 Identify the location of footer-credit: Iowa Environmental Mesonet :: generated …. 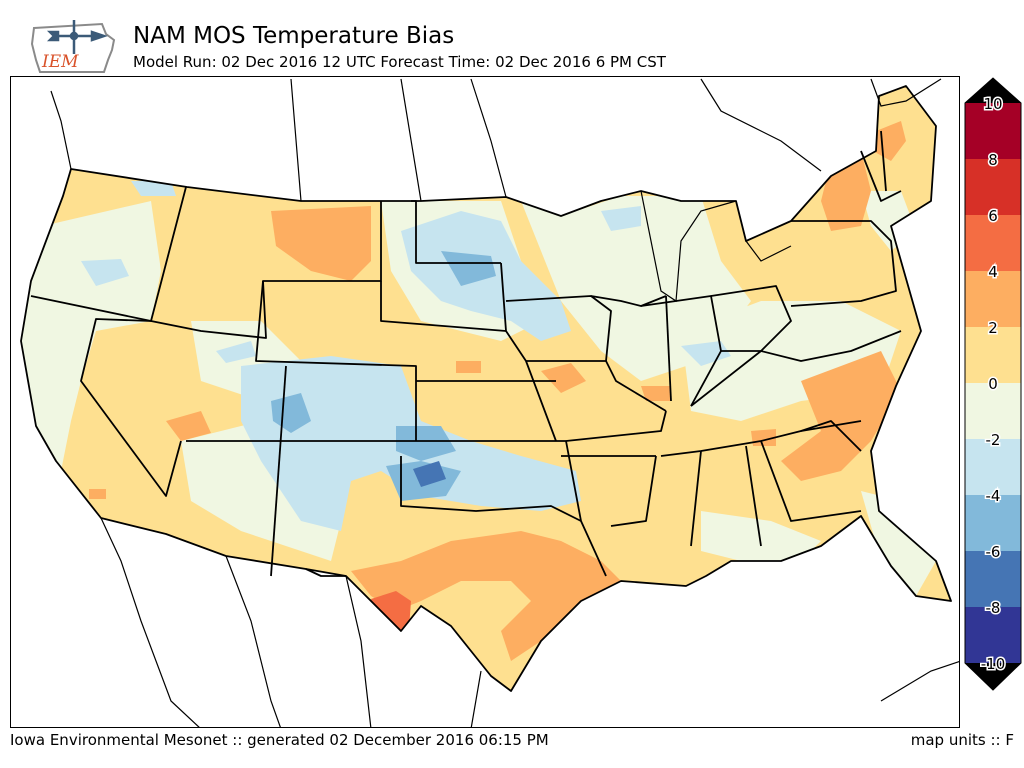
(279, 740).